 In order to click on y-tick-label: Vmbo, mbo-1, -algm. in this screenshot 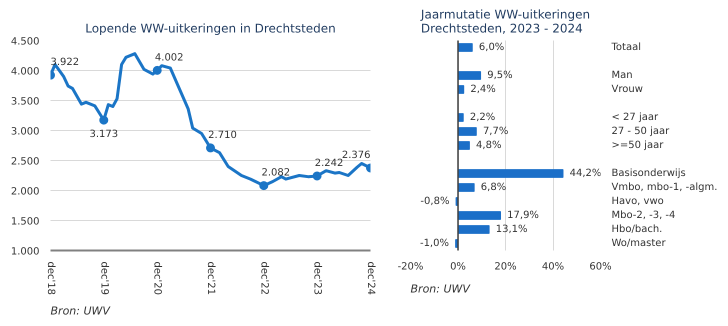, I will do `click(665, 187)`.